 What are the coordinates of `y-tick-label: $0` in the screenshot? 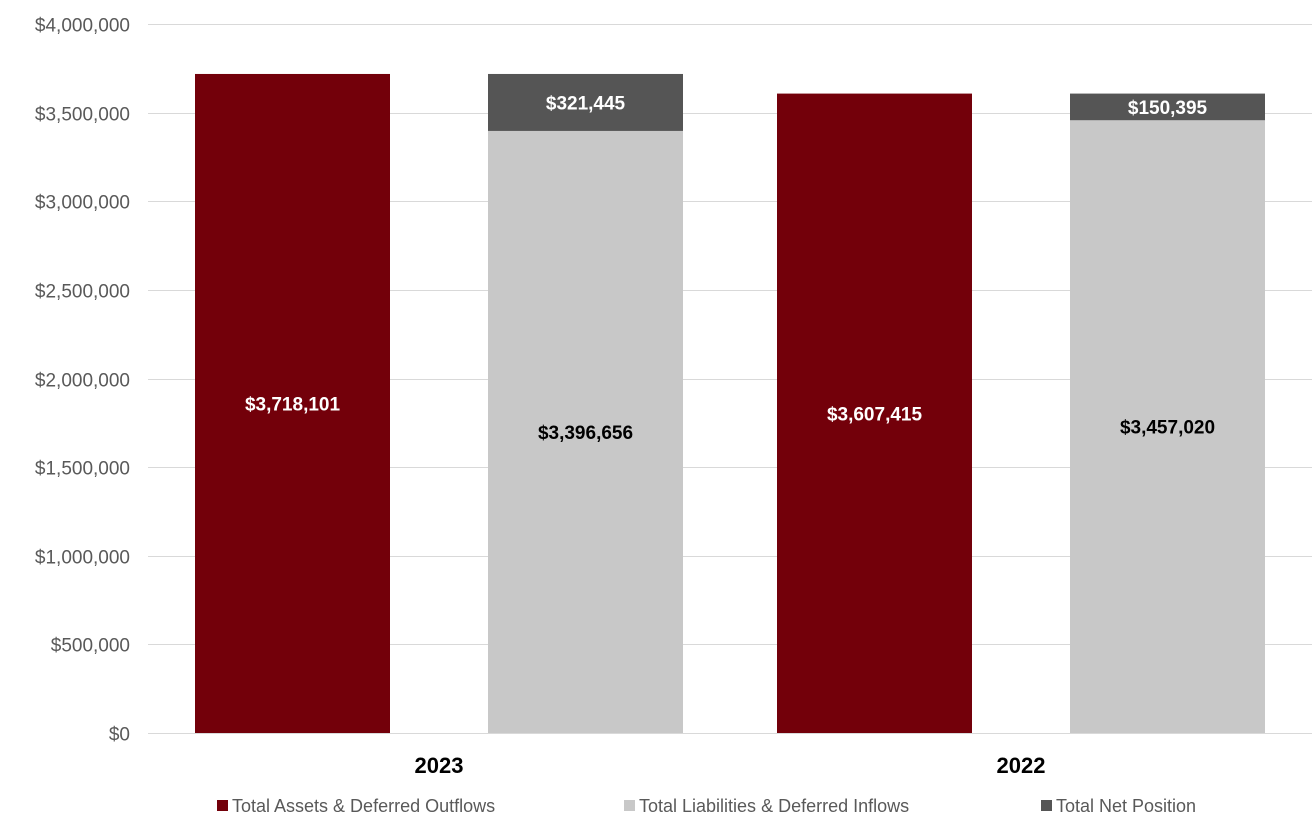 It's located at (119, 735).